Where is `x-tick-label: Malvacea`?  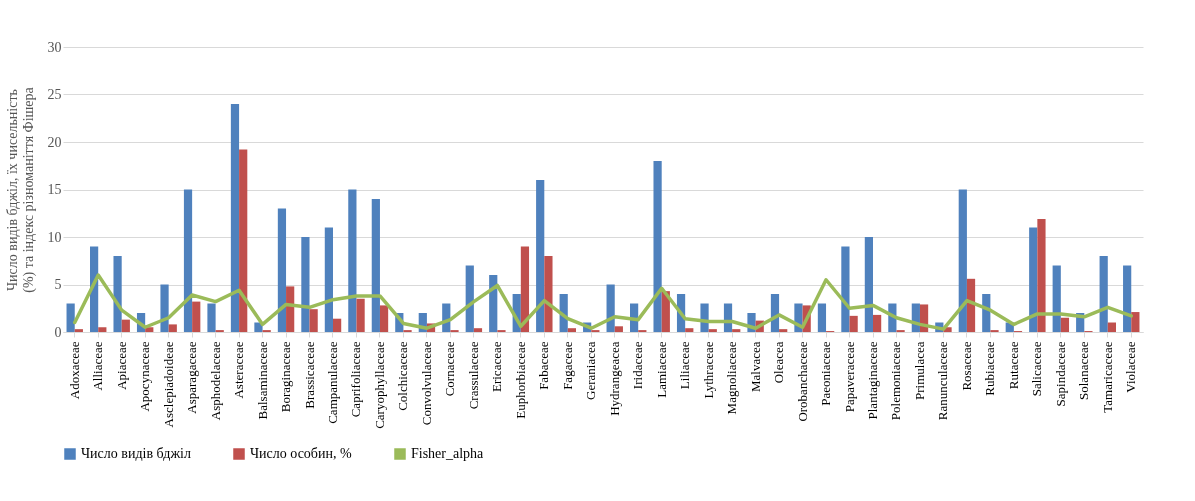
x-tick-label: Malvacea is located at coordinates (755, 367).